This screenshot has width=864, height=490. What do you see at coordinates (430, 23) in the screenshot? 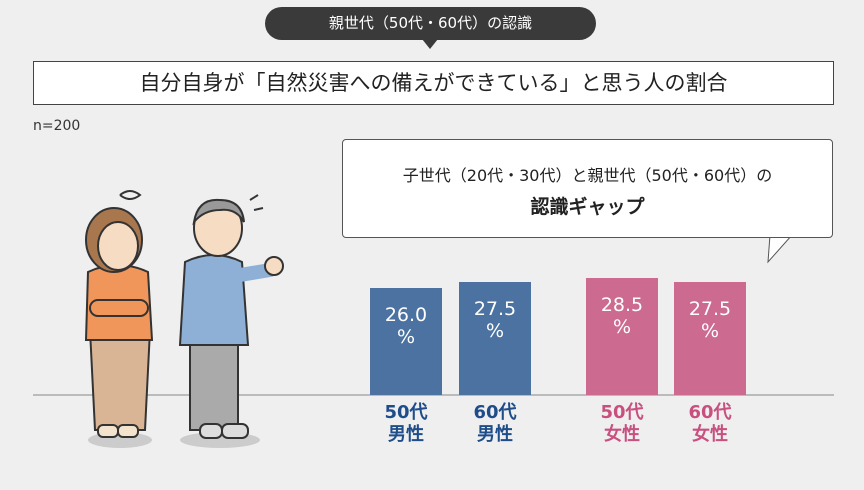
I see `header: 親世代（50代・60代）の認識` at bounding box center [430, 23].